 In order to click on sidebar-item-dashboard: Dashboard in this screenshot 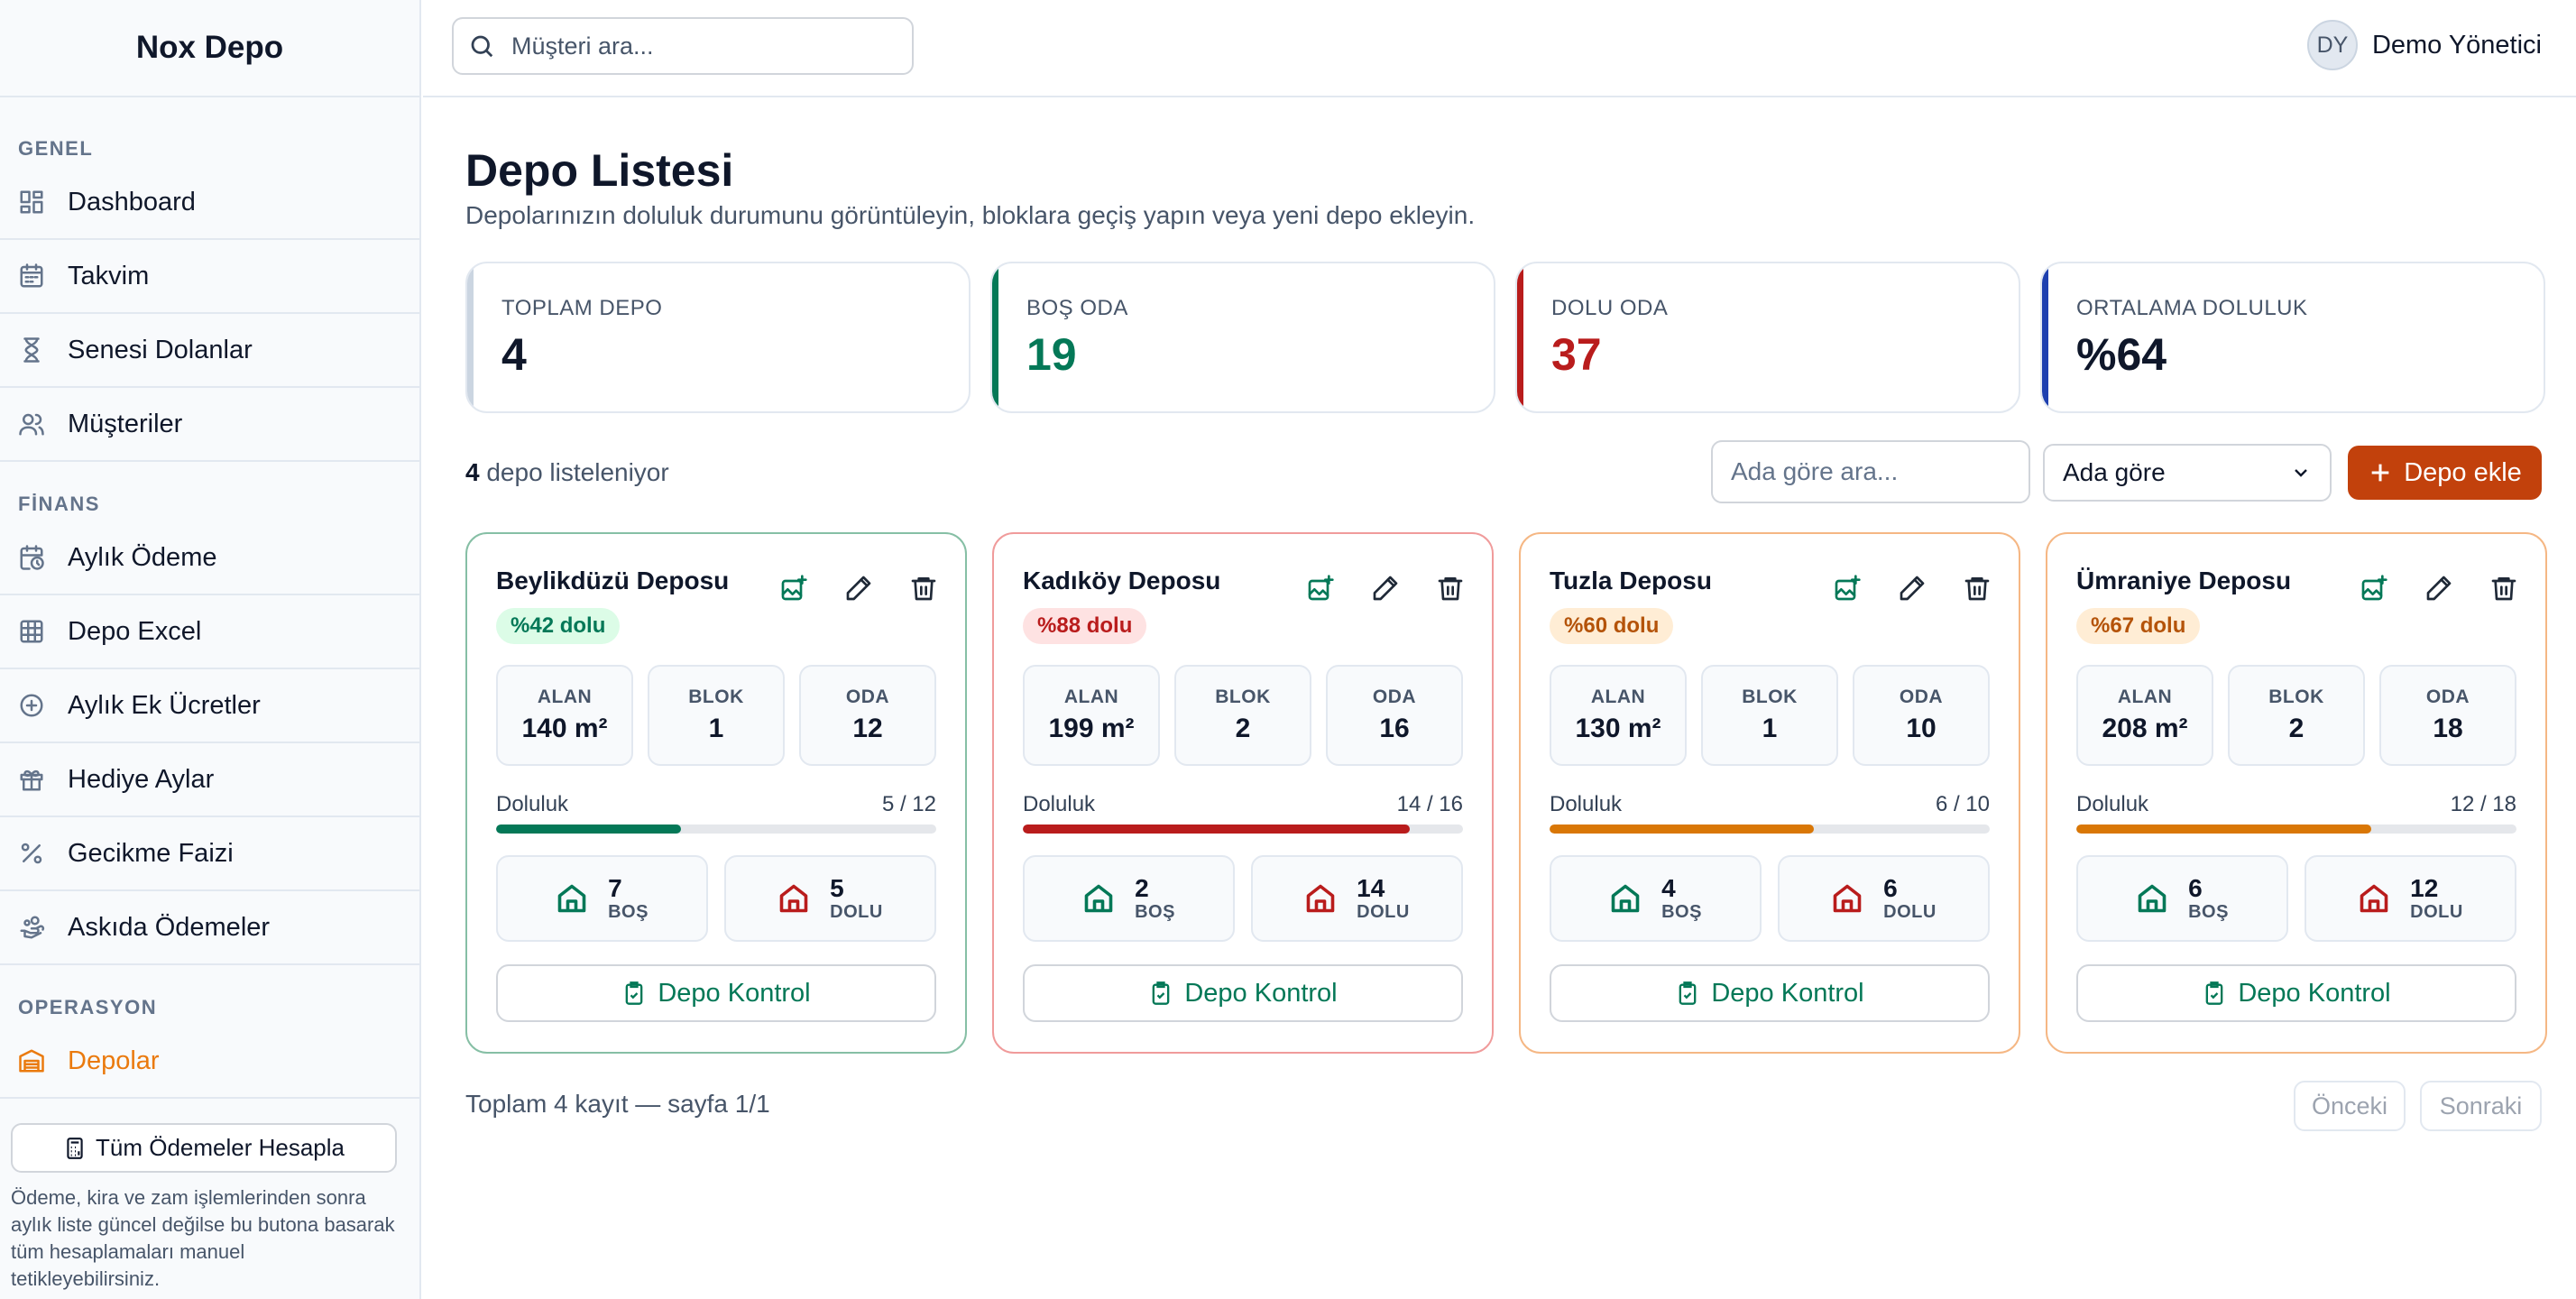, I will do `click(209, 203)`.